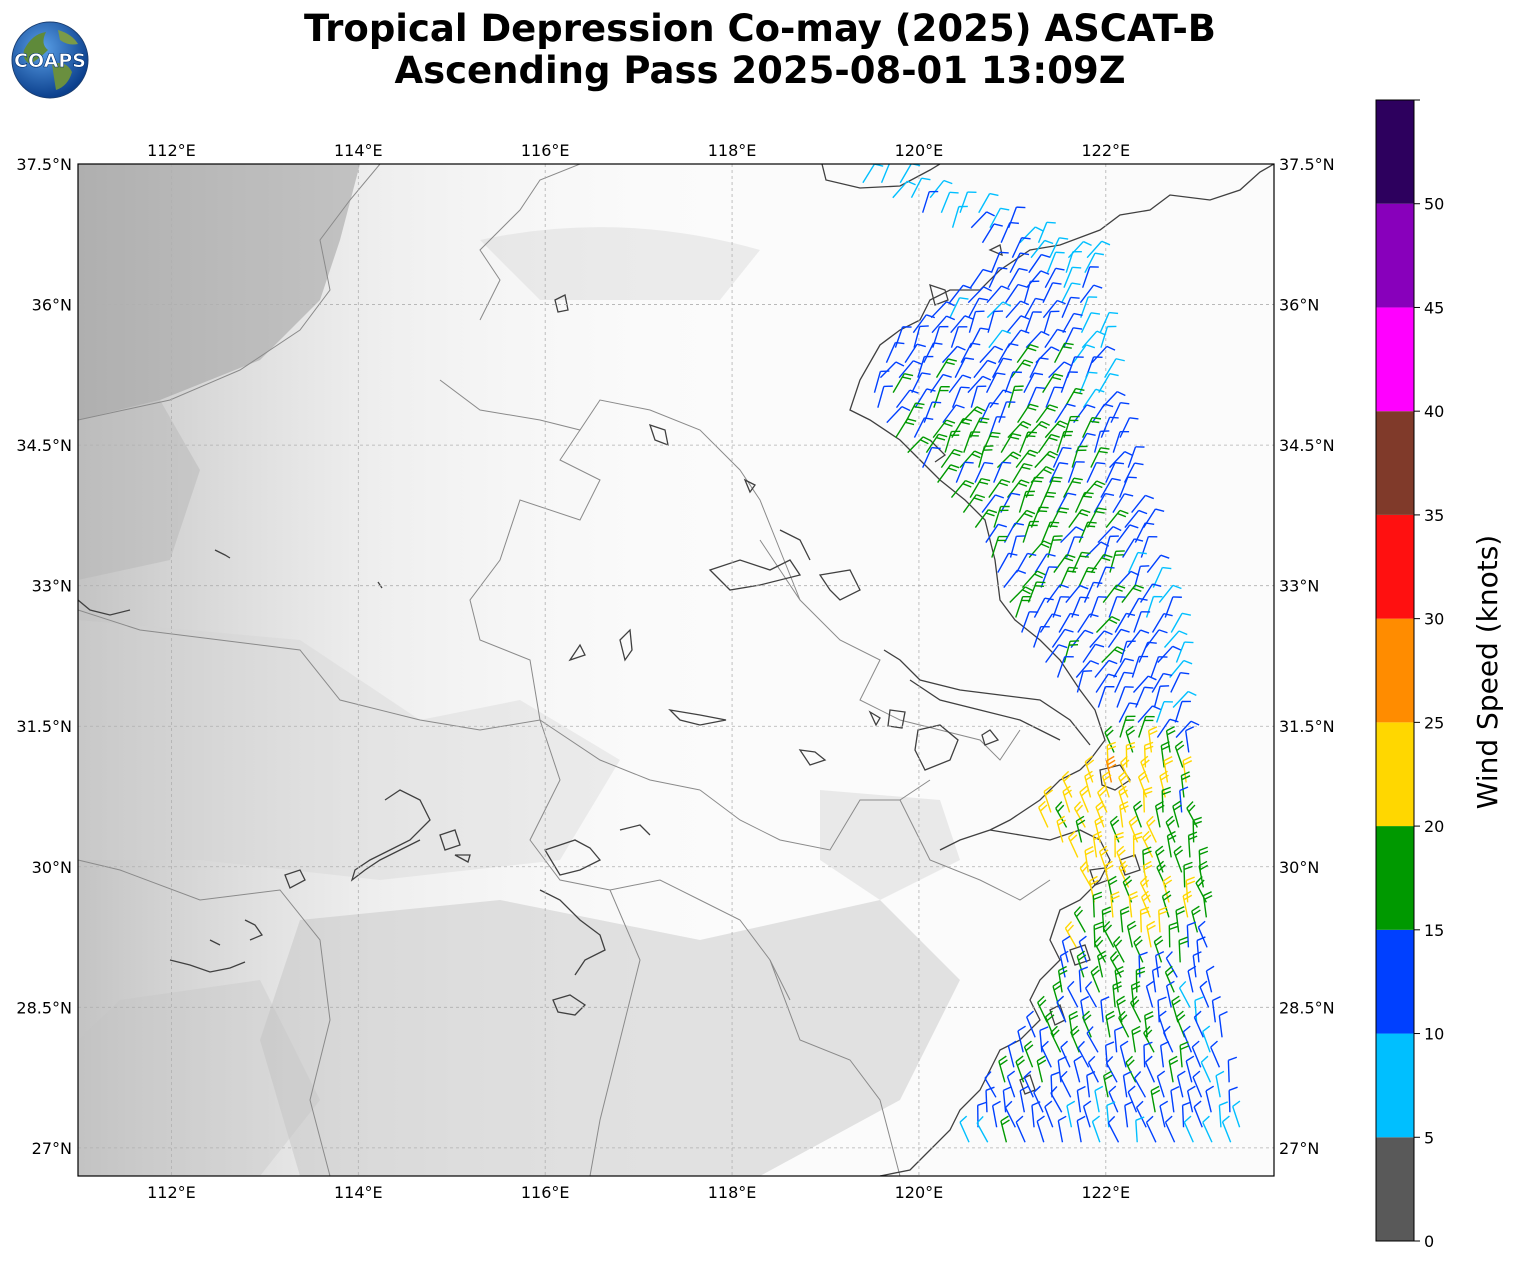 This screenshot has height=1264, width=1513. Describe the element at coordinates (732, 1192) in the screenshot. I see `lon-tick-label-bottom: 118°E` at that location.